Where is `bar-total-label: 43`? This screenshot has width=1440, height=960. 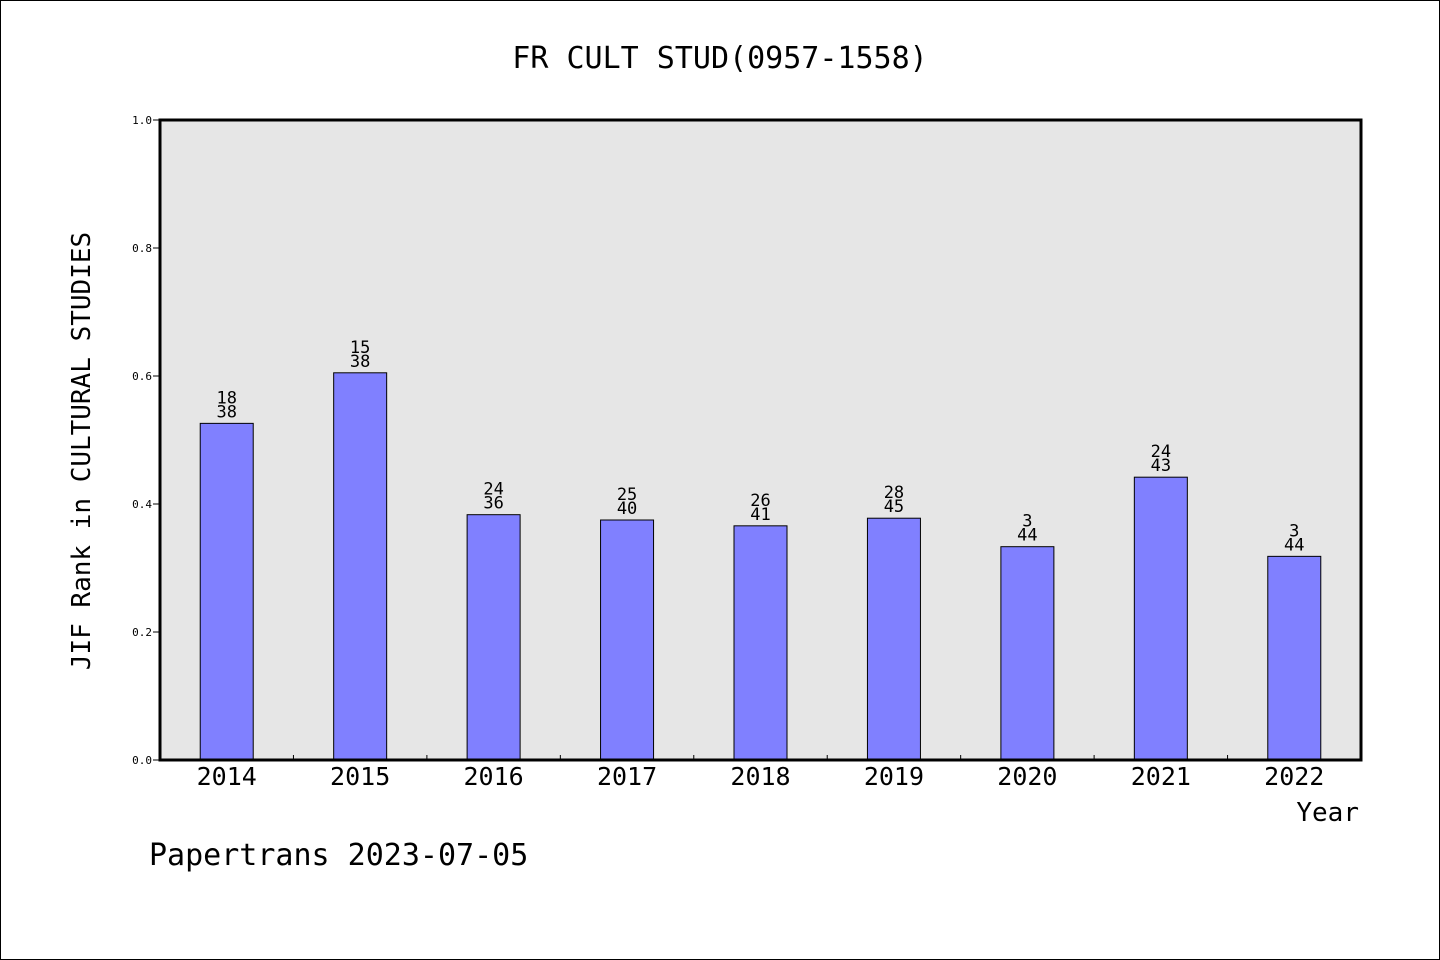 bar-total-label: 43 is located at coordinates (1161, 466).